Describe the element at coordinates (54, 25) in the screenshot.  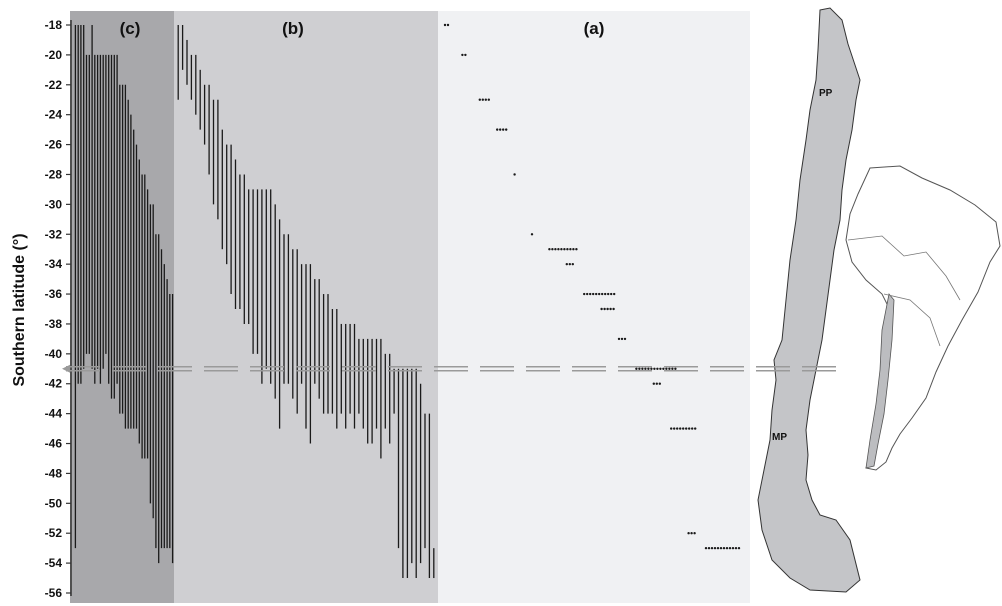
I see `y-tick-label: -18` at that location.